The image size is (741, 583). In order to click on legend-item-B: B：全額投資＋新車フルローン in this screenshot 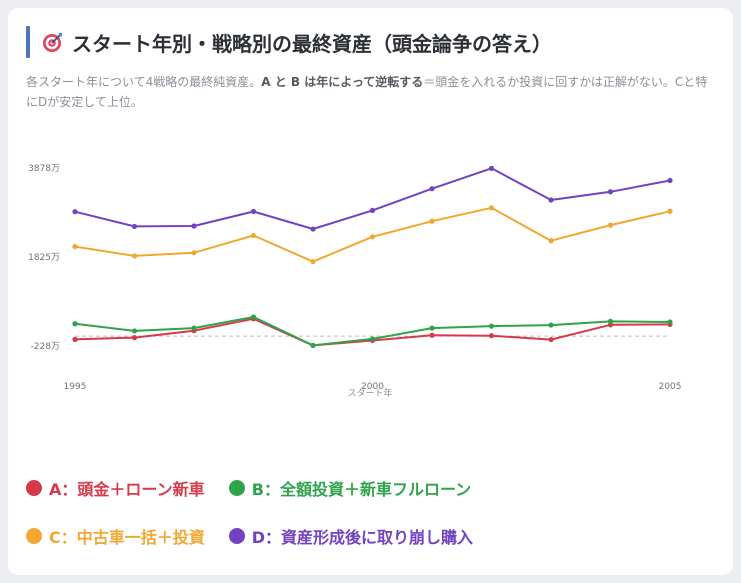, I will do `click(350, 488)`.